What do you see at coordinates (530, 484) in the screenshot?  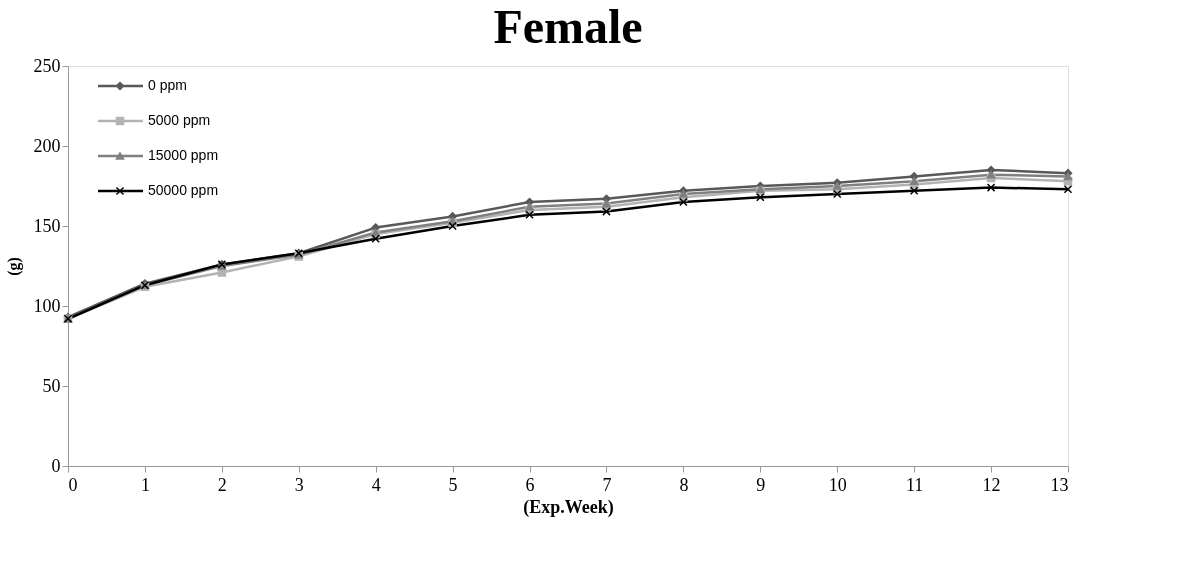 I see `x-tick-label: 6` at bounding box center [530, 484].